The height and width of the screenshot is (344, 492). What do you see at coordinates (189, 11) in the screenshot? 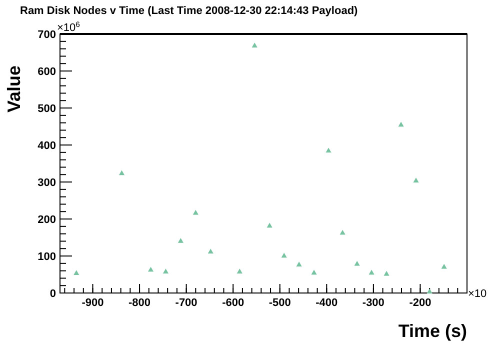
I see `chart-title: Ram Disk Nodes v Time (Last Time 2008-12-30 22:14:43 Payload)` at bounding box center [189, 11].